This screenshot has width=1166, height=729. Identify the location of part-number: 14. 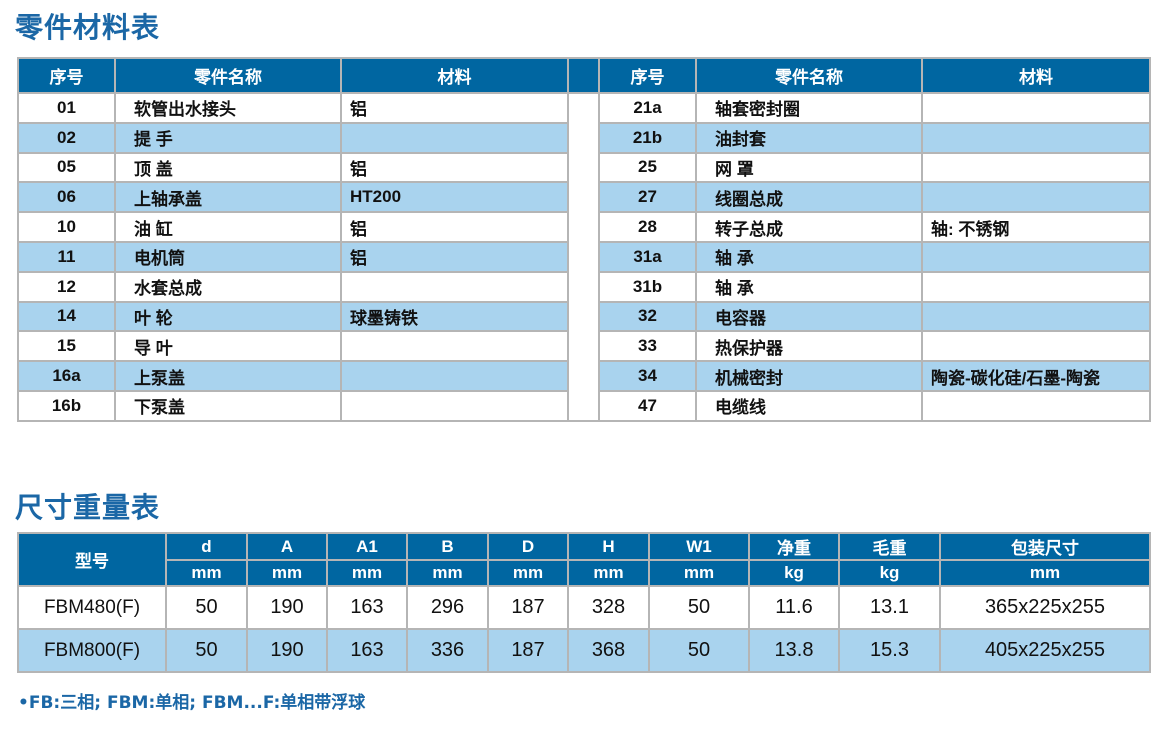
(66, 316).